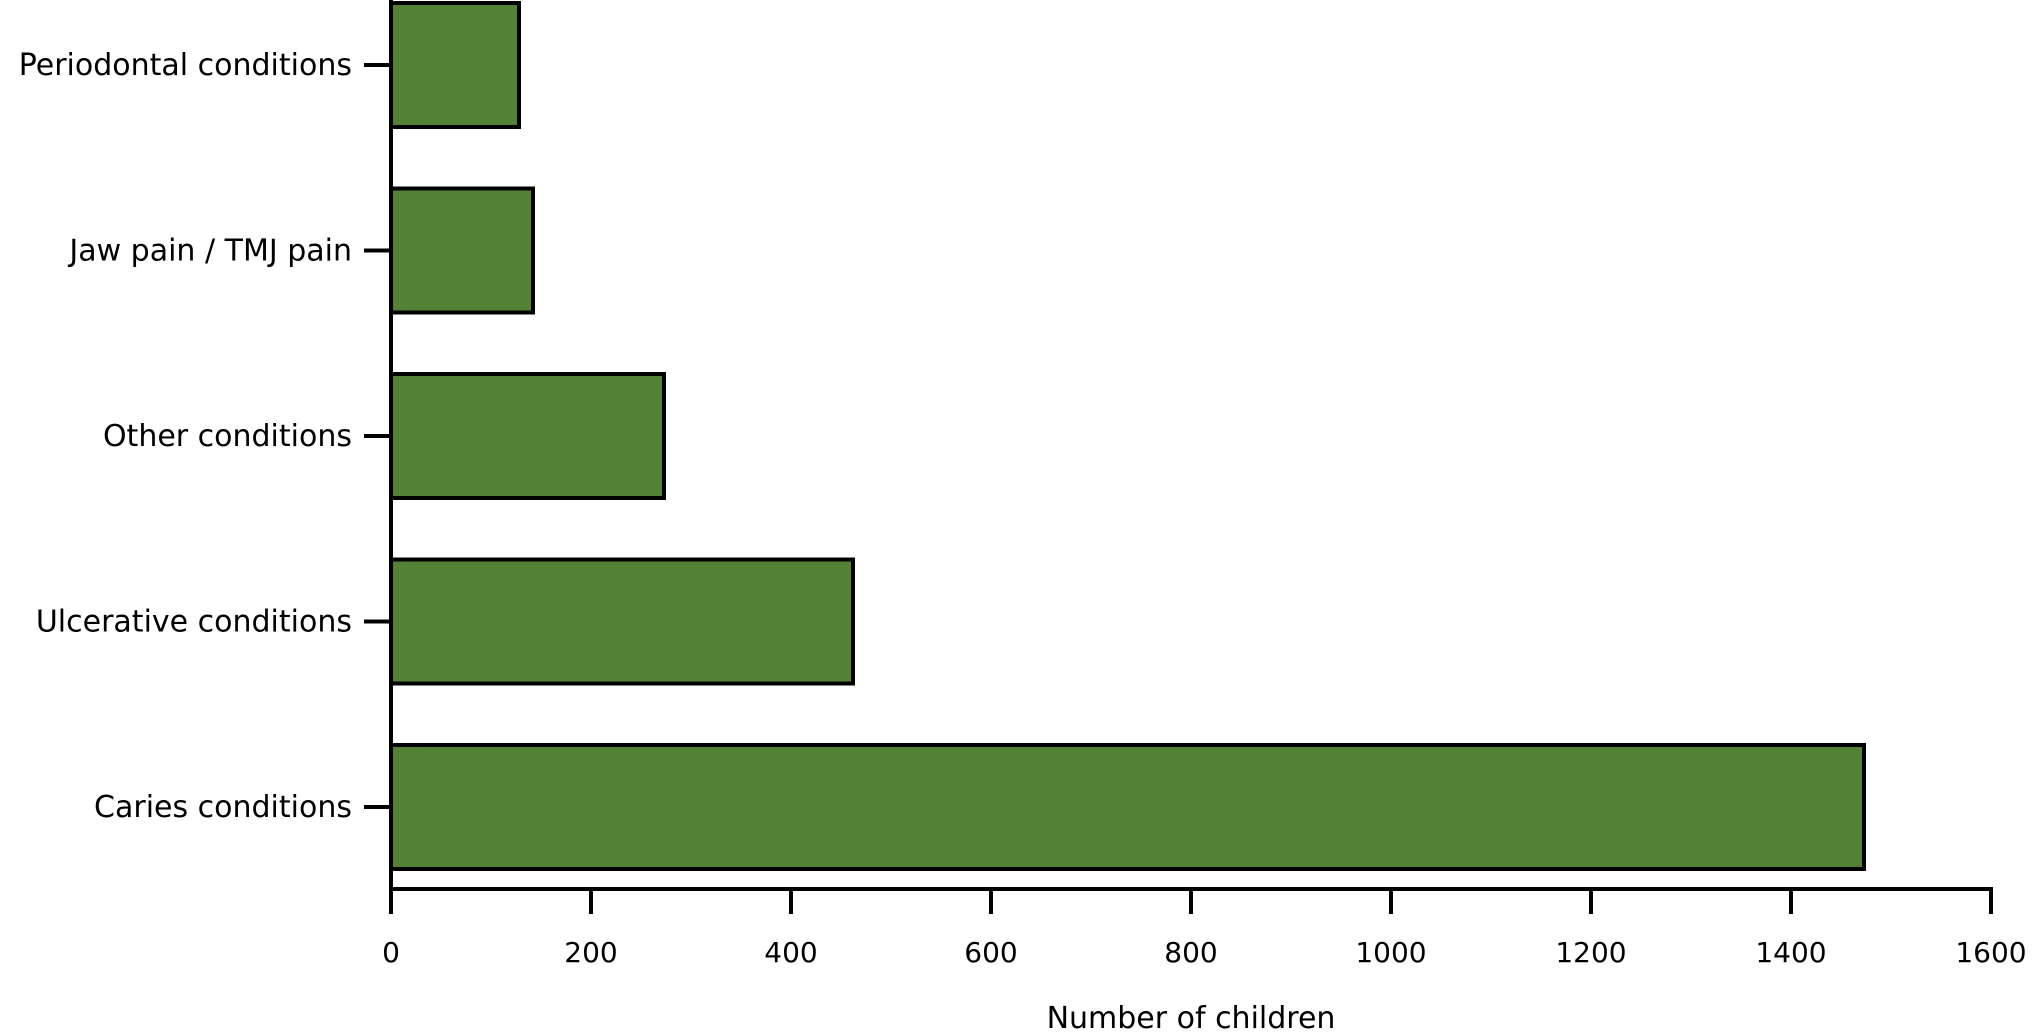  I want to click on category-label: Other conditions, so click(227, 436).